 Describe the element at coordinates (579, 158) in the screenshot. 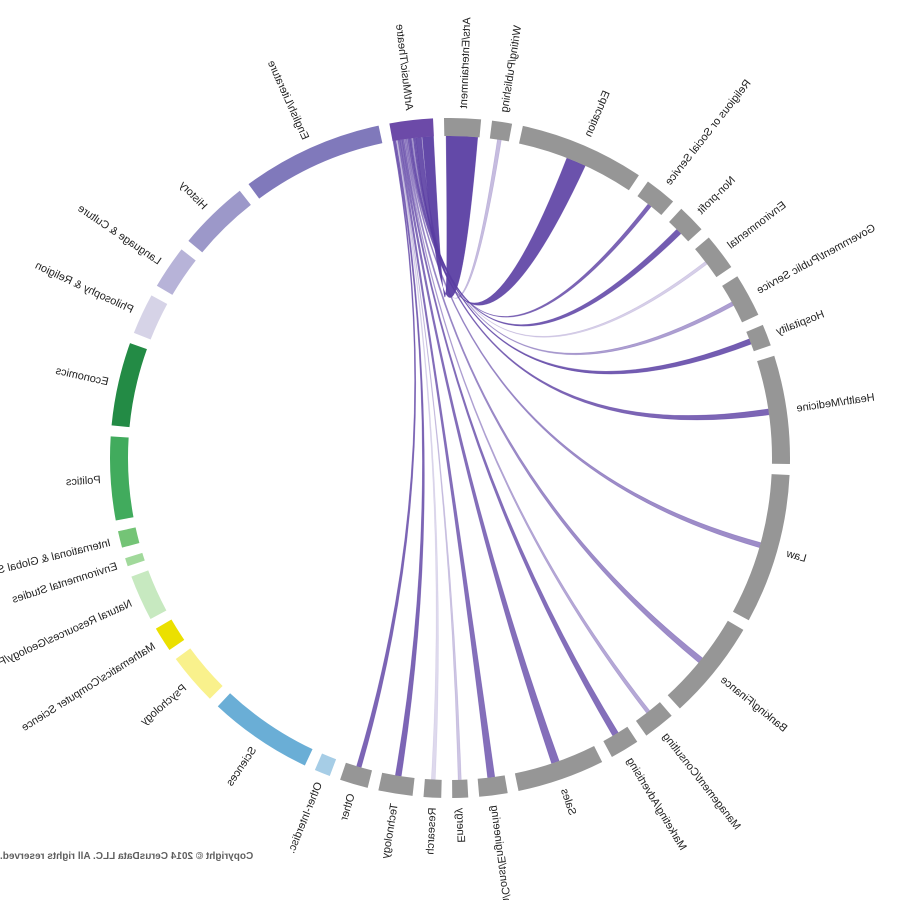

I see `segment-arc-education` at that location.